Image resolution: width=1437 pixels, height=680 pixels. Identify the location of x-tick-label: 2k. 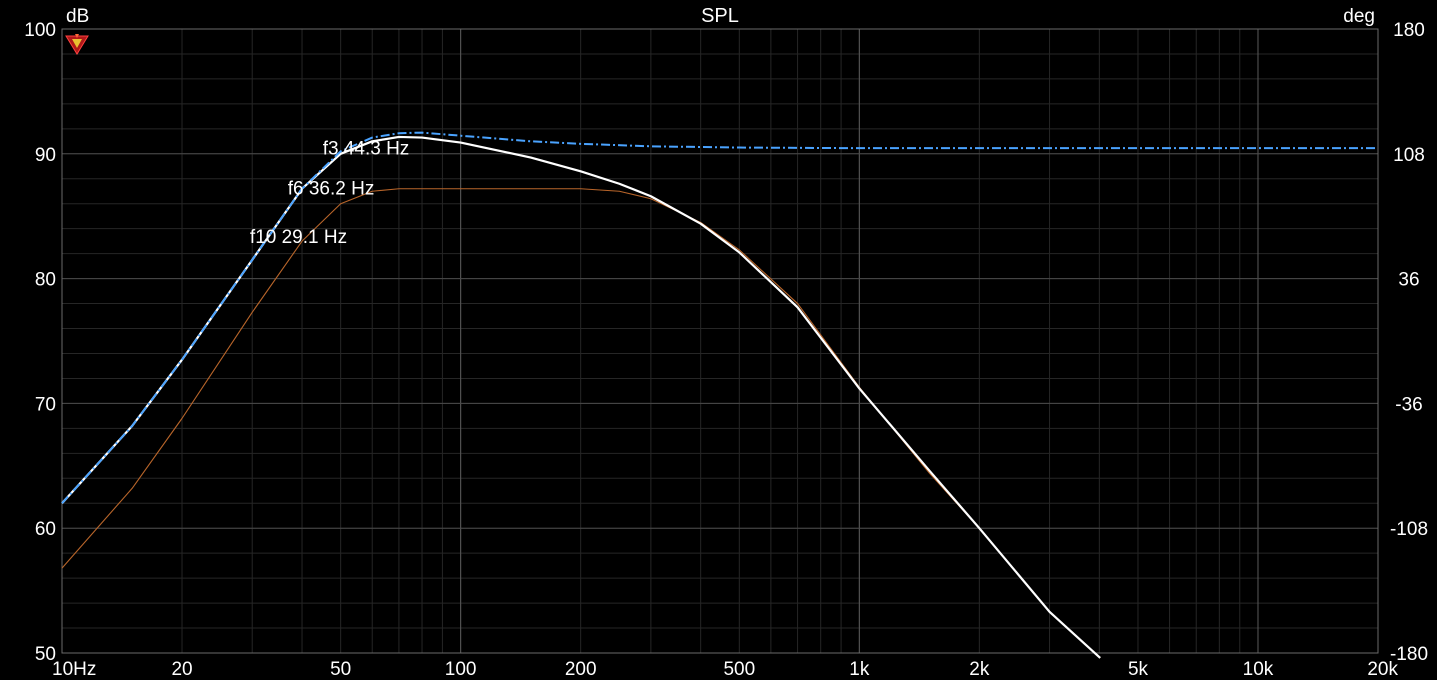
(979, 669).